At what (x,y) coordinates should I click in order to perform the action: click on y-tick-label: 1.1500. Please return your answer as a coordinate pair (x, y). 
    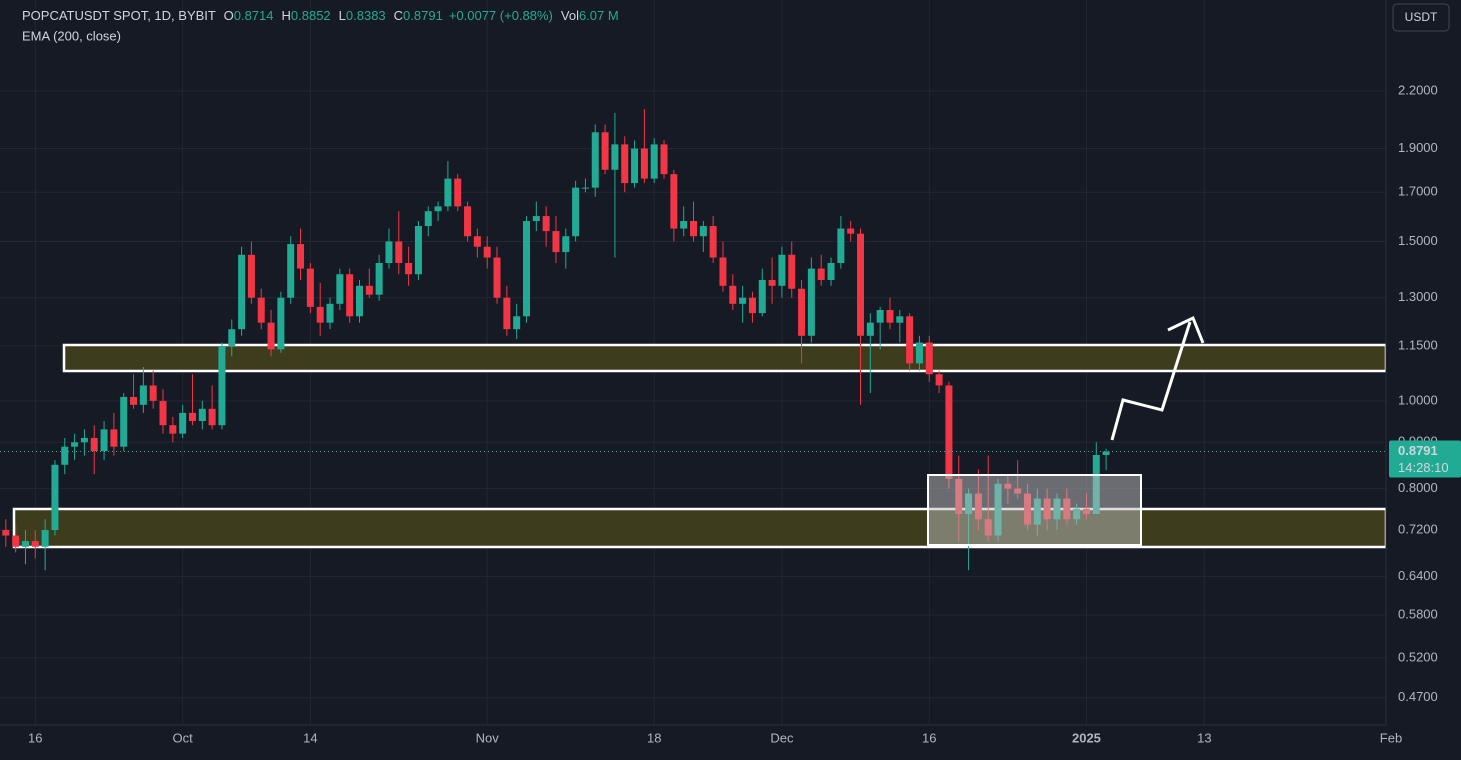
    Looking at the image, I should click on (1418, 344).